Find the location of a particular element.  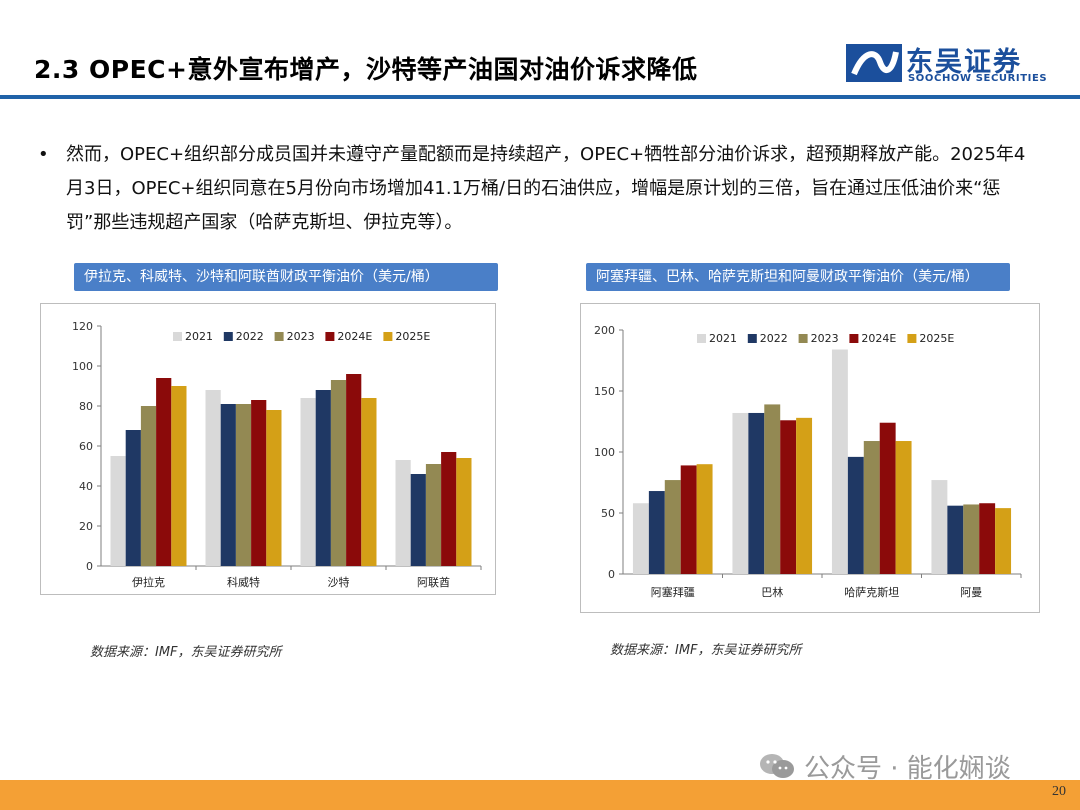

bar-2022-哈萨克斯坦 is located at coordinates (855, 515).